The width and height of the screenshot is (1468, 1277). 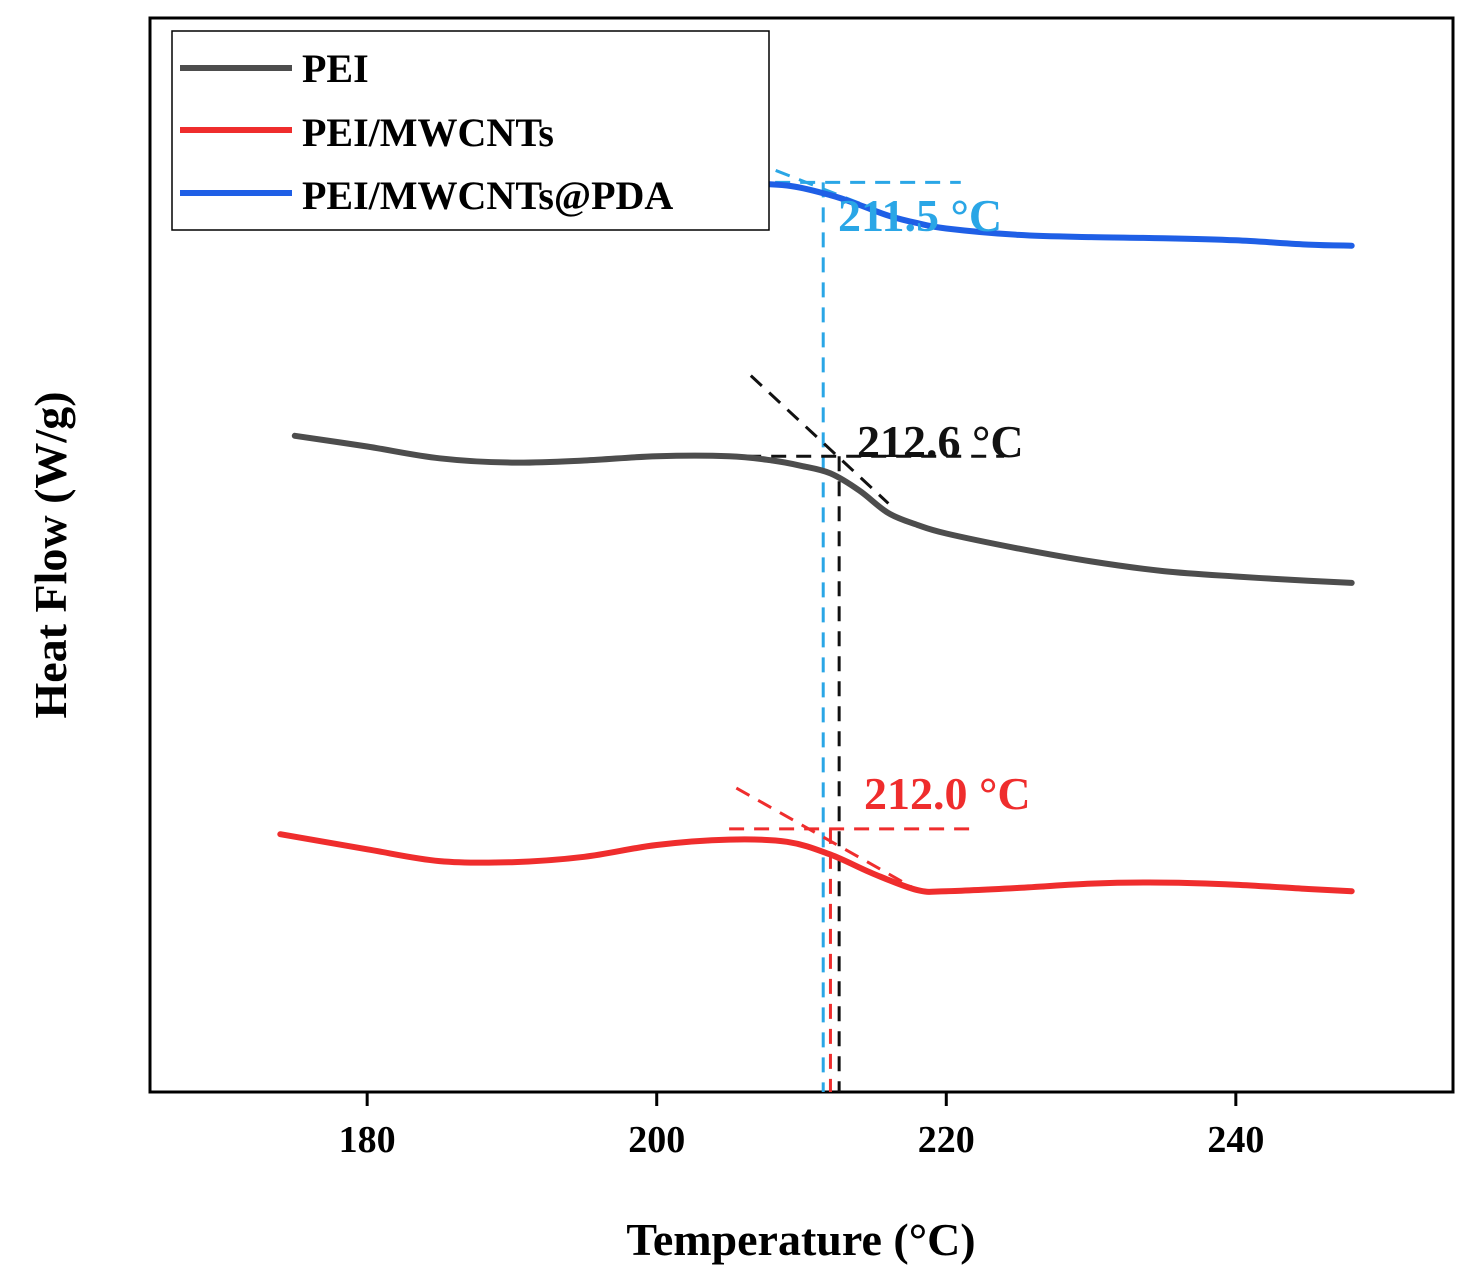 I want to click on annotation-label-mwcnts: 212.0 °C, so click(x=947, y=793).